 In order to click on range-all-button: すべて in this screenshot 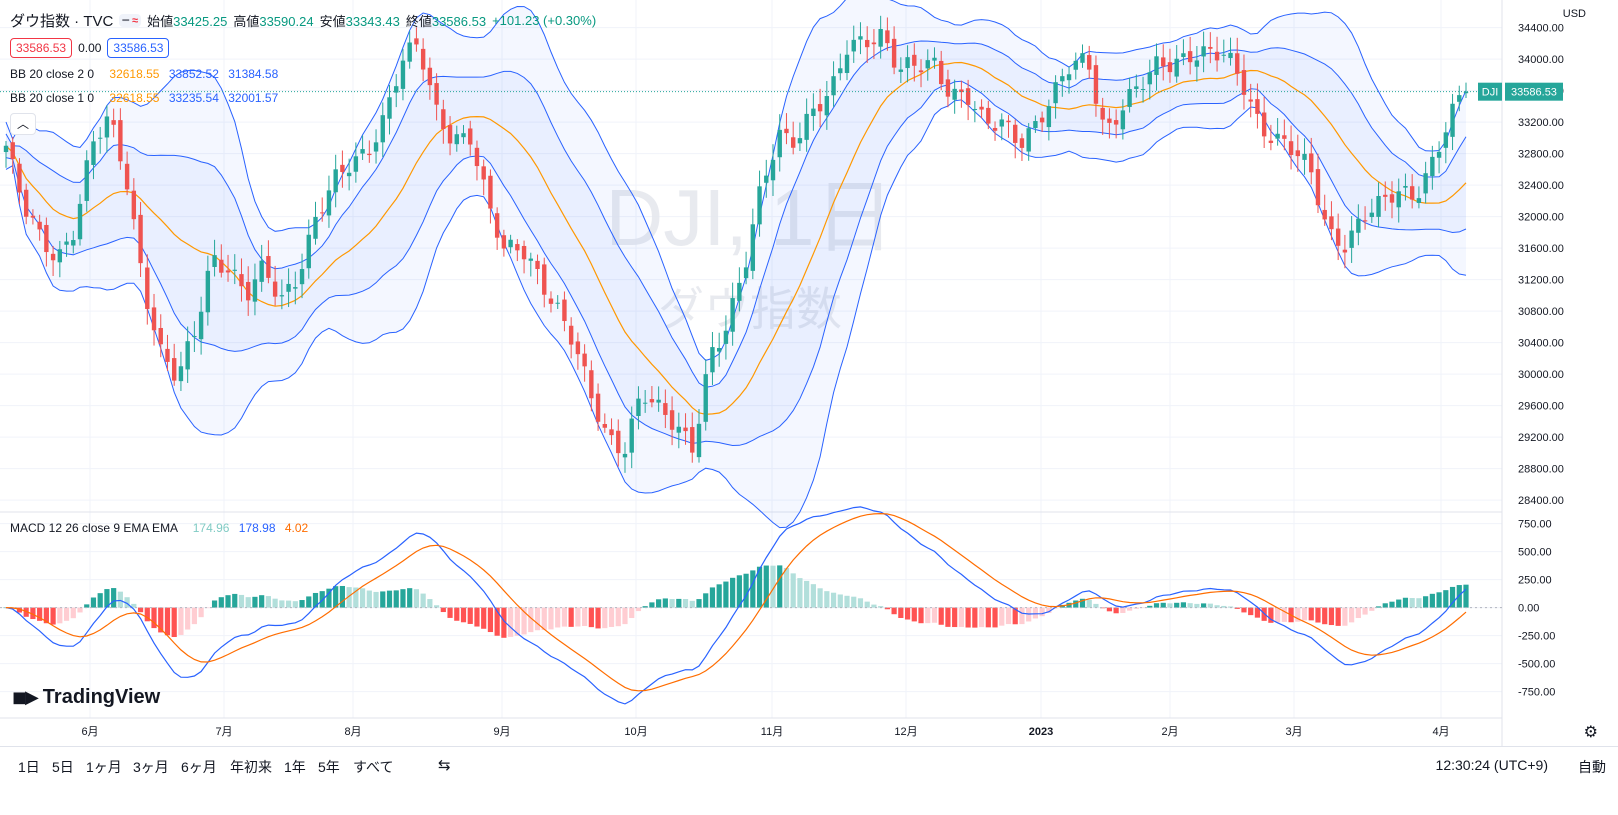, I will do `click(373, 767)`.